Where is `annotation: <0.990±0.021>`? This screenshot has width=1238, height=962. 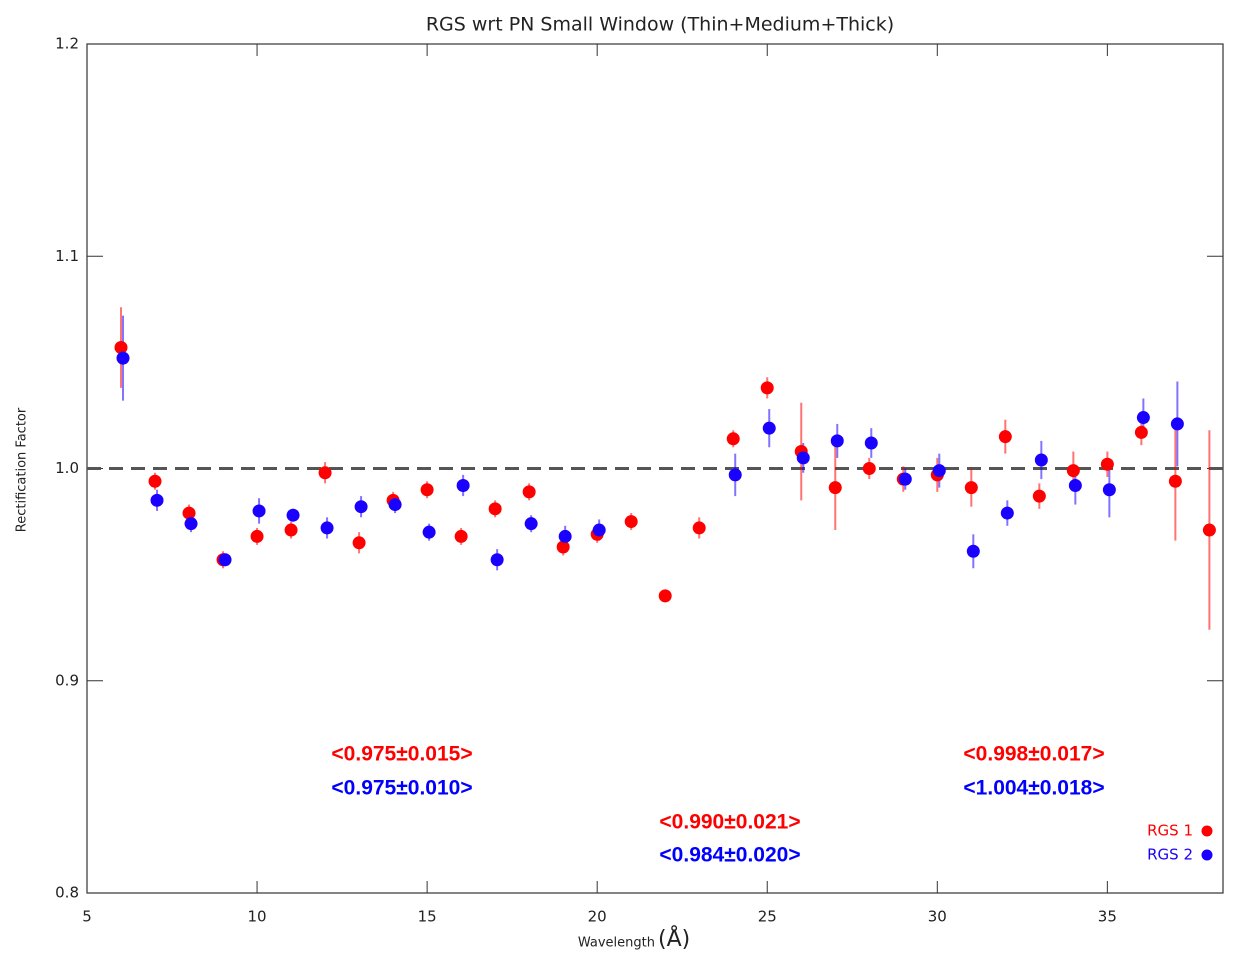
annotation: <0.990±0.021> is located at coordinates (729, 822).